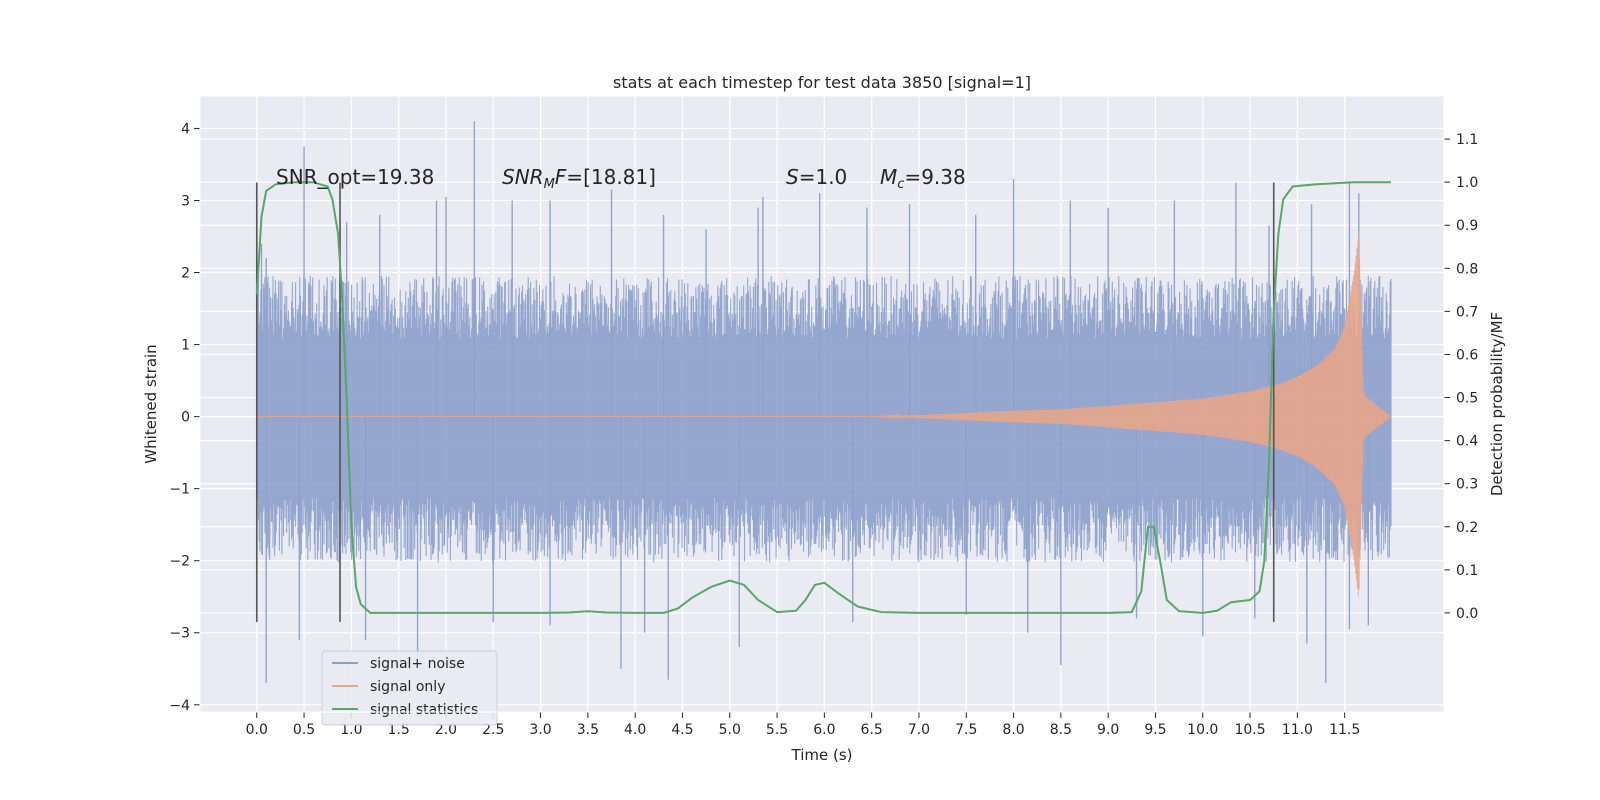  I want to click on x-tick-label: 2.0, so click(446, 730).